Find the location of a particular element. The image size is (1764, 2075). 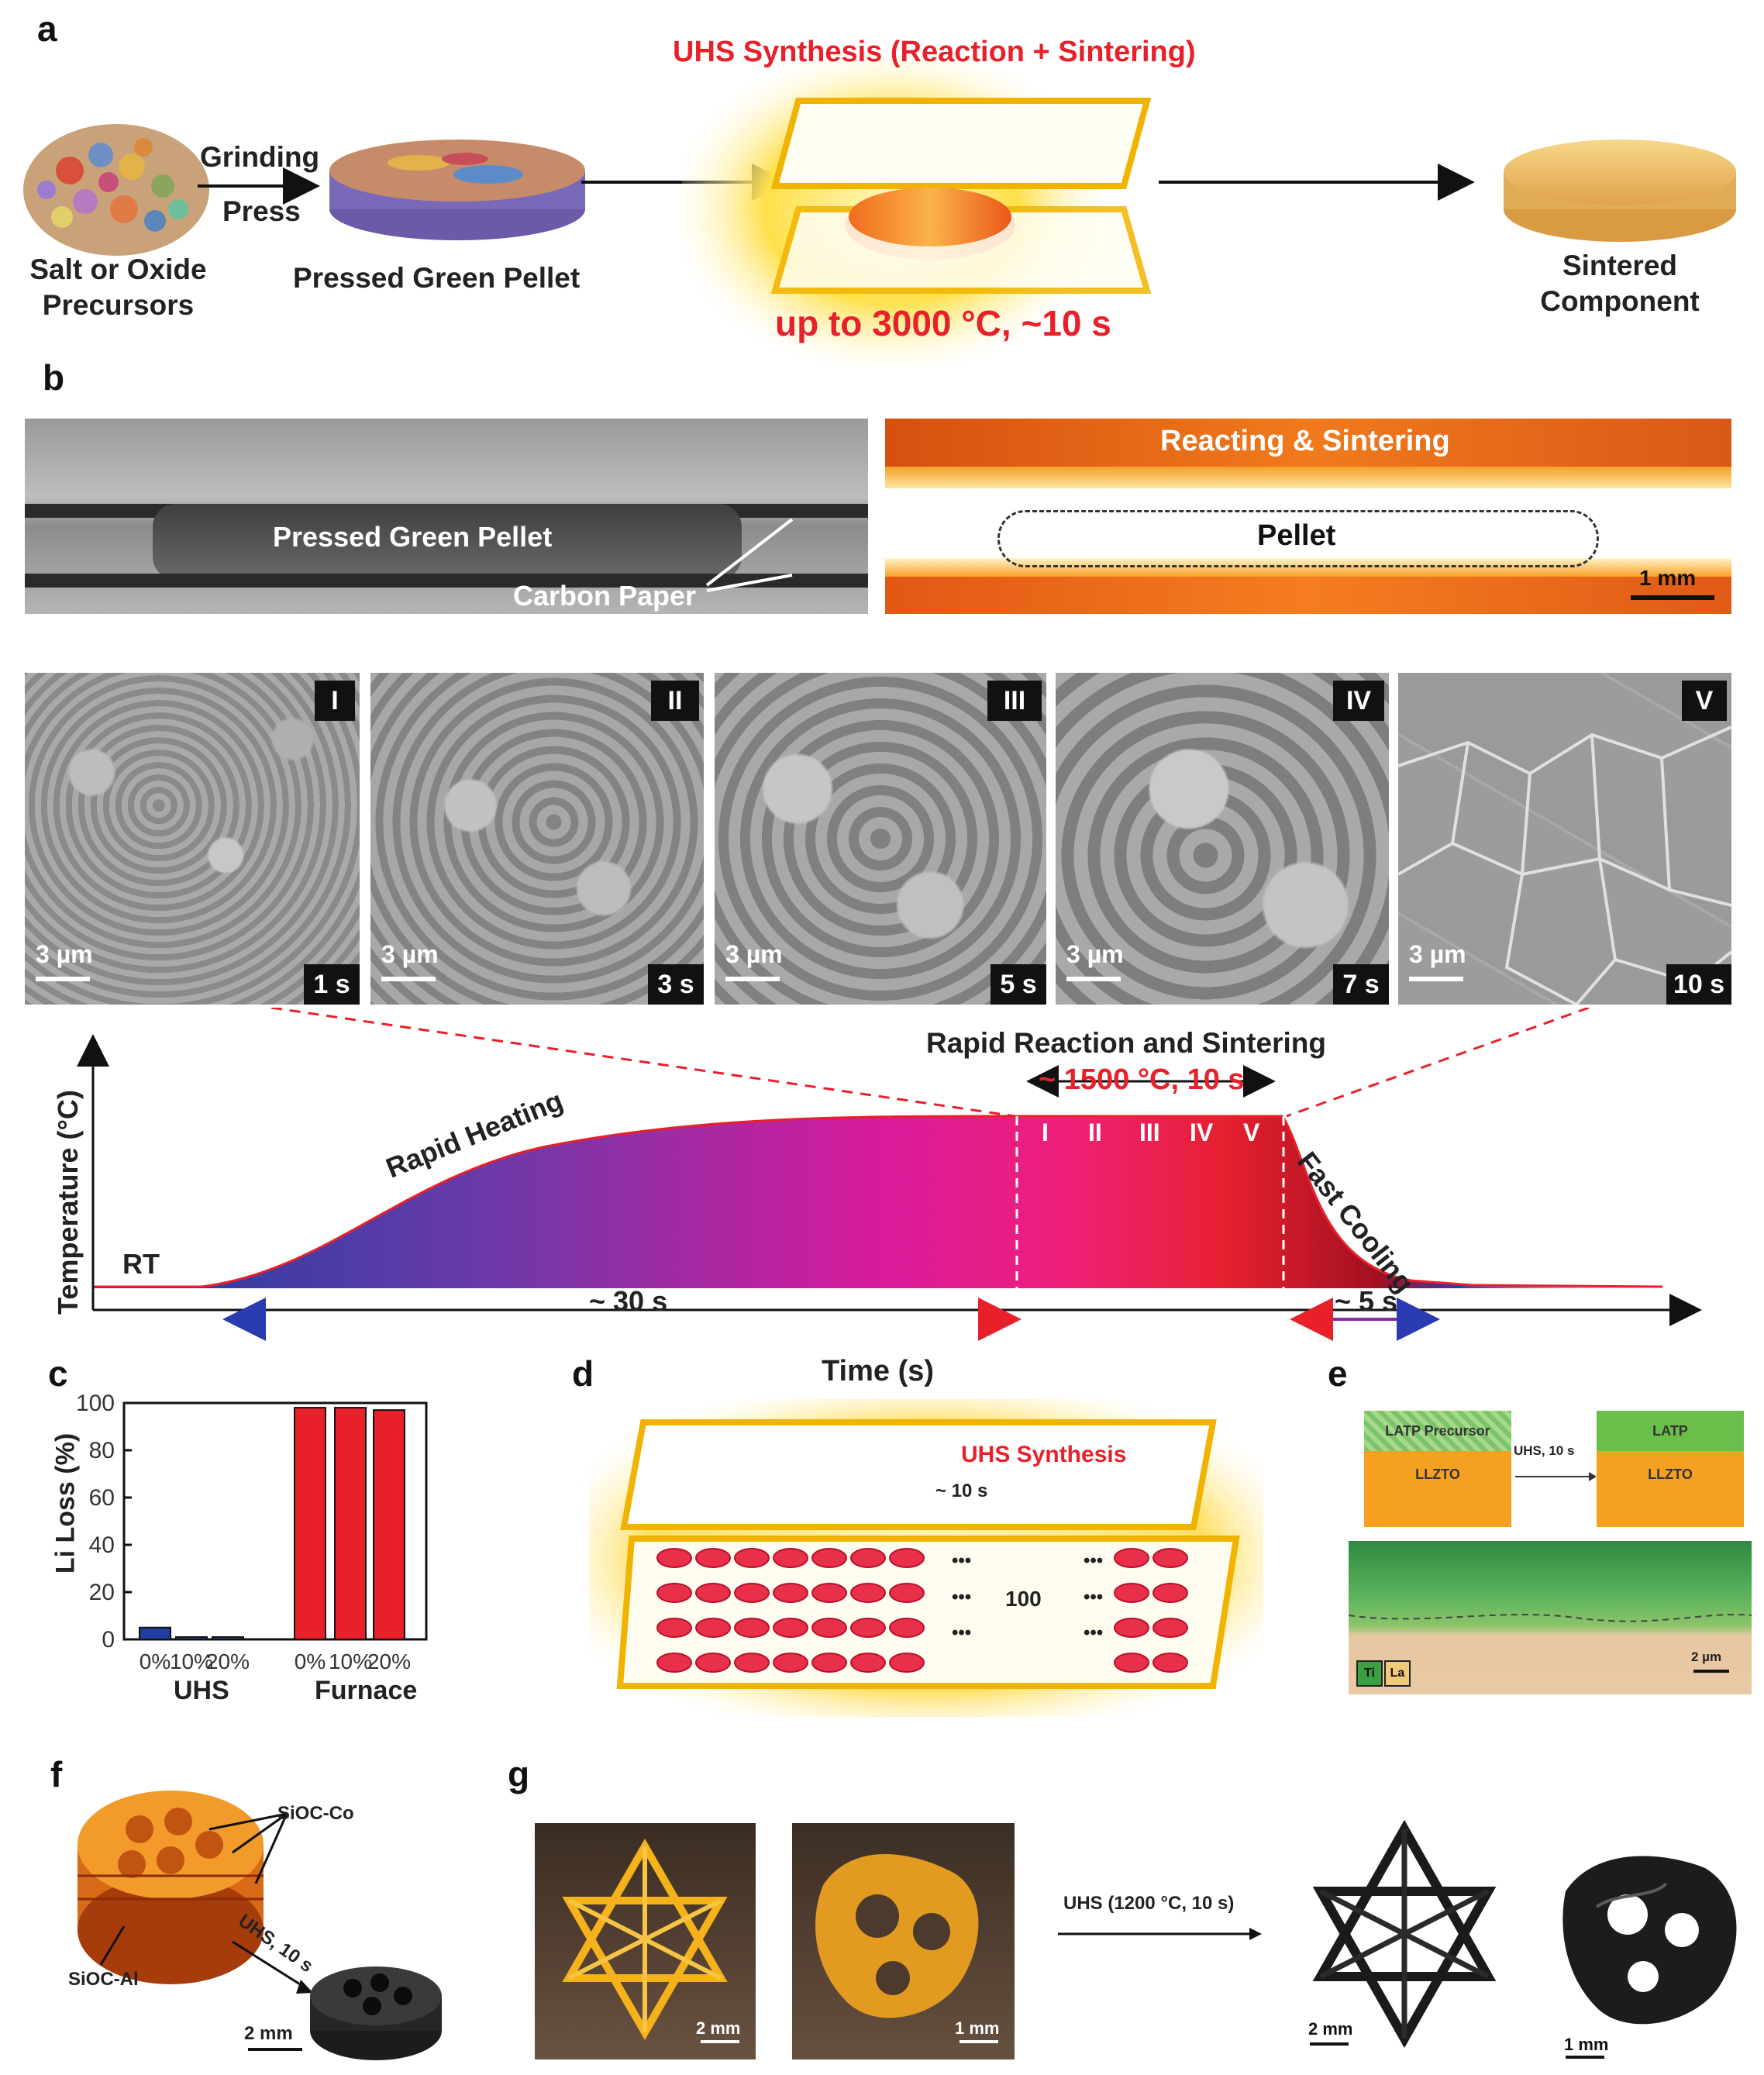

top-heater-glow is located at coordinates (1308, 446).